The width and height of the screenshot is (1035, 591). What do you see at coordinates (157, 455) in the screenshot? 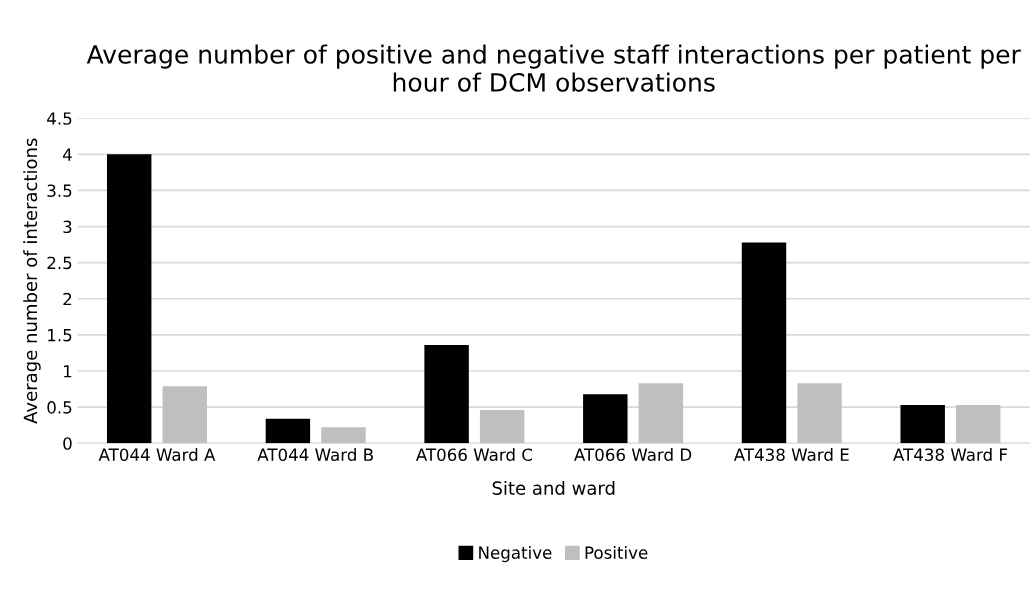
I see `x-tick-label: AT044 Ward A` at bounding box center [157, 455].